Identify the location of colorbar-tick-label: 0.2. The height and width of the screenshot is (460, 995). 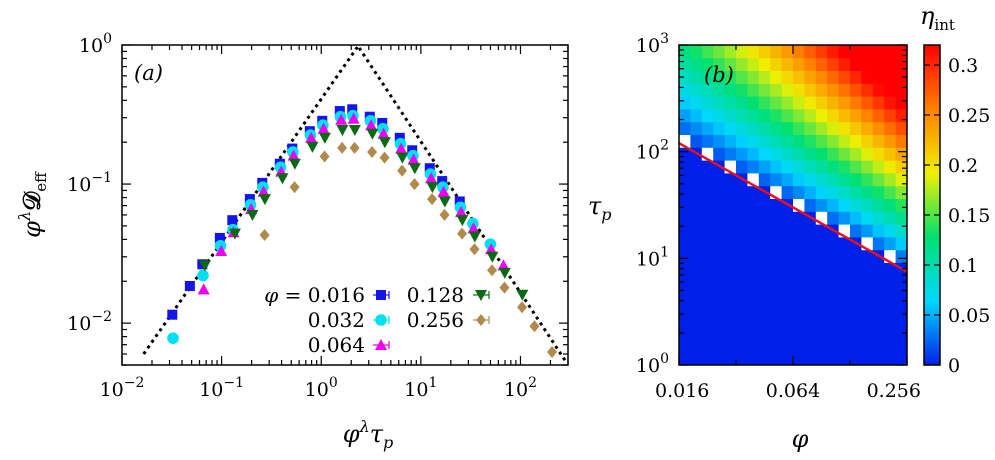
(963, 166).